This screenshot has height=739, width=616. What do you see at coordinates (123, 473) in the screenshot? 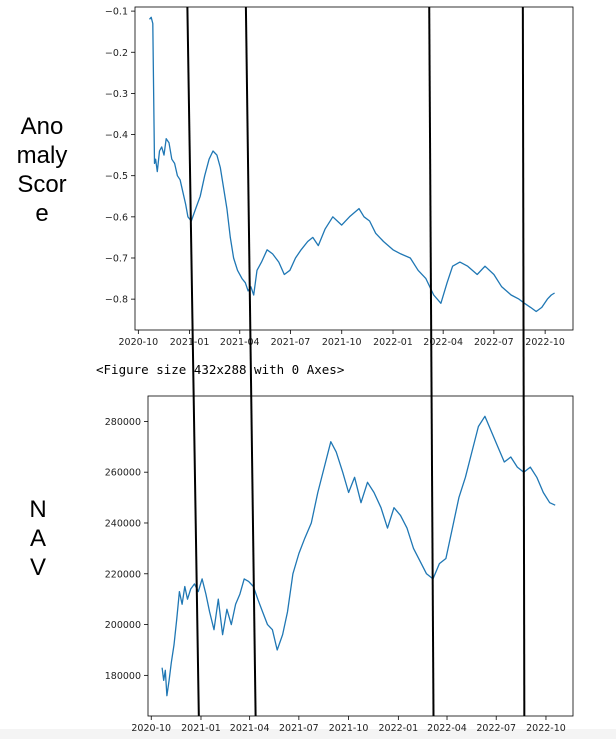
I see `nav-y-tick-label: 260000` at bounding box center [123, 473].